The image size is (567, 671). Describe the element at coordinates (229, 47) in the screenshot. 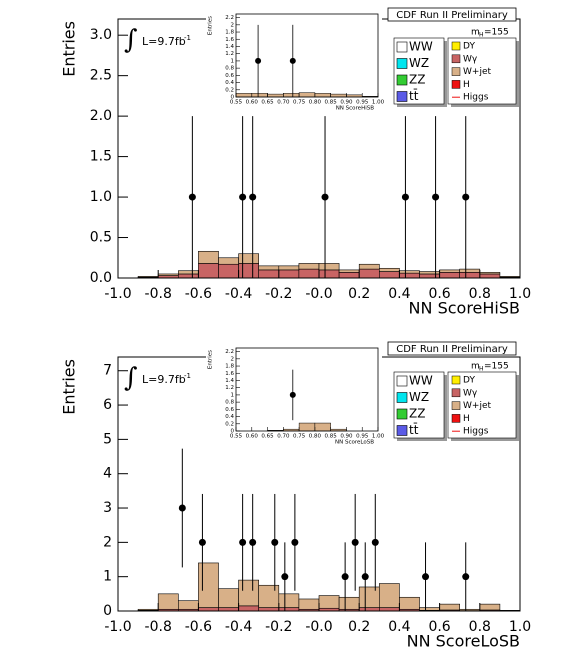

I see `inset-y-tick-label: 1.4` at that location.